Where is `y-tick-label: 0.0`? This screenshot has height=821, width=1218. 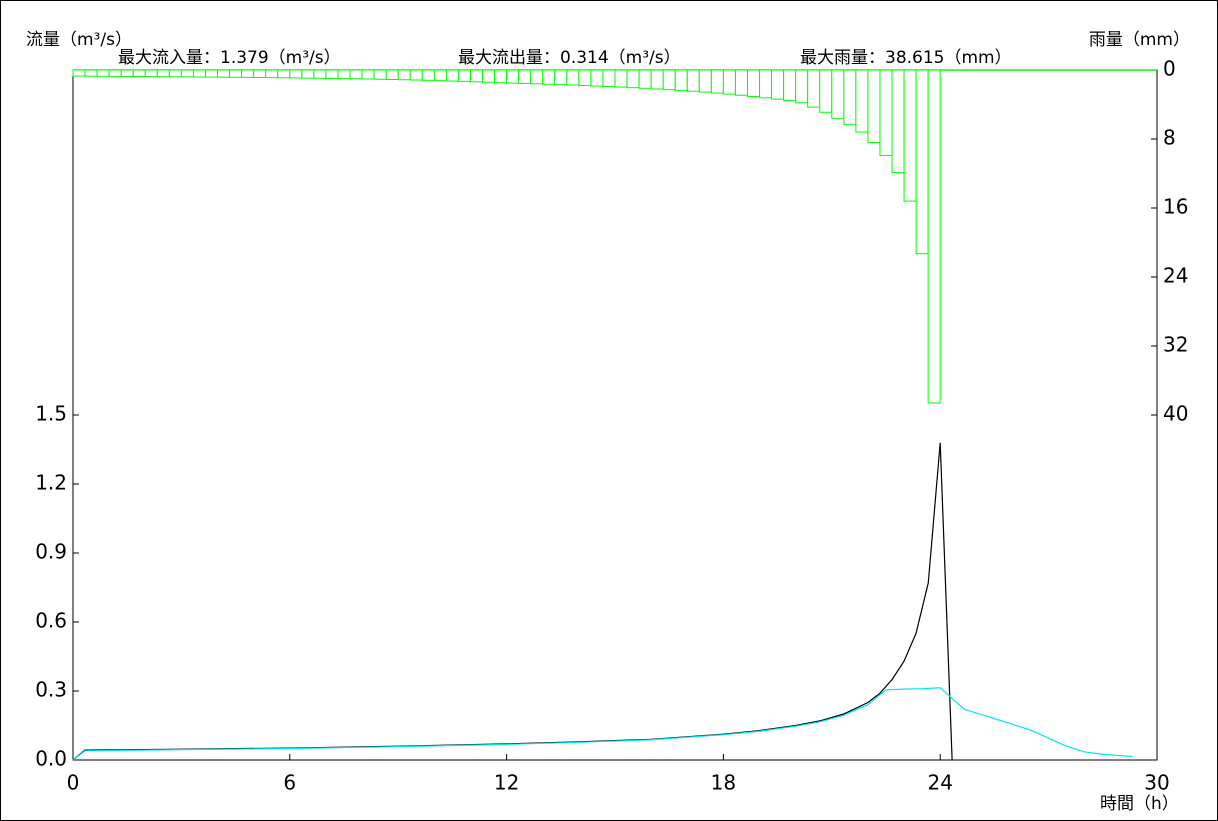 y-tick-label: 0.0 is located at coordinates (51, 759).